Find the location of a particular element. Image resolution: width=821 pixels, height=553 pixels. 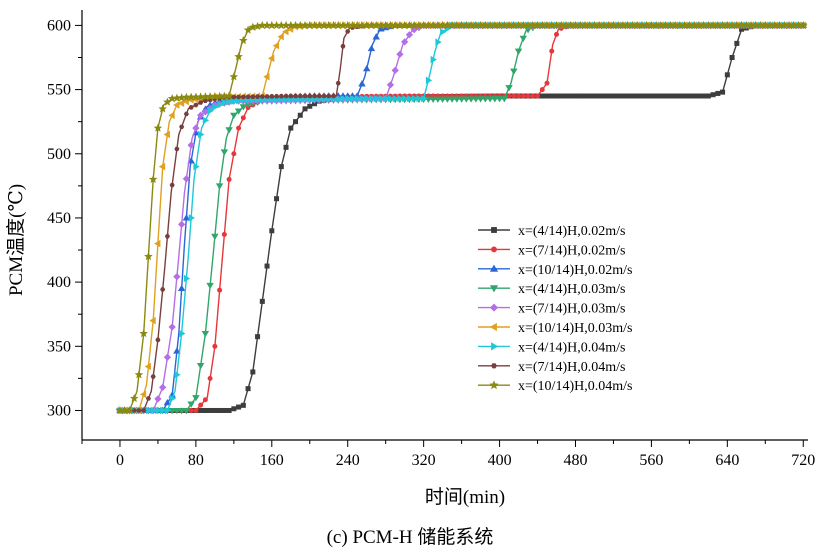

legend-item: x=(4/14)H,0.04m/s is located at coordinates (551, 347).